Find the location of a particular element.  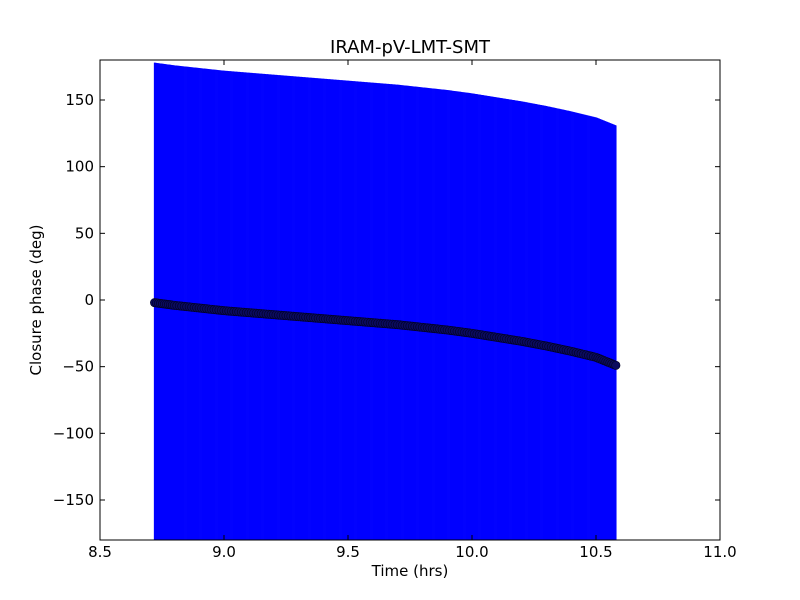

x-axis-label: Time (hrs) is located at coordinates (410, 571).